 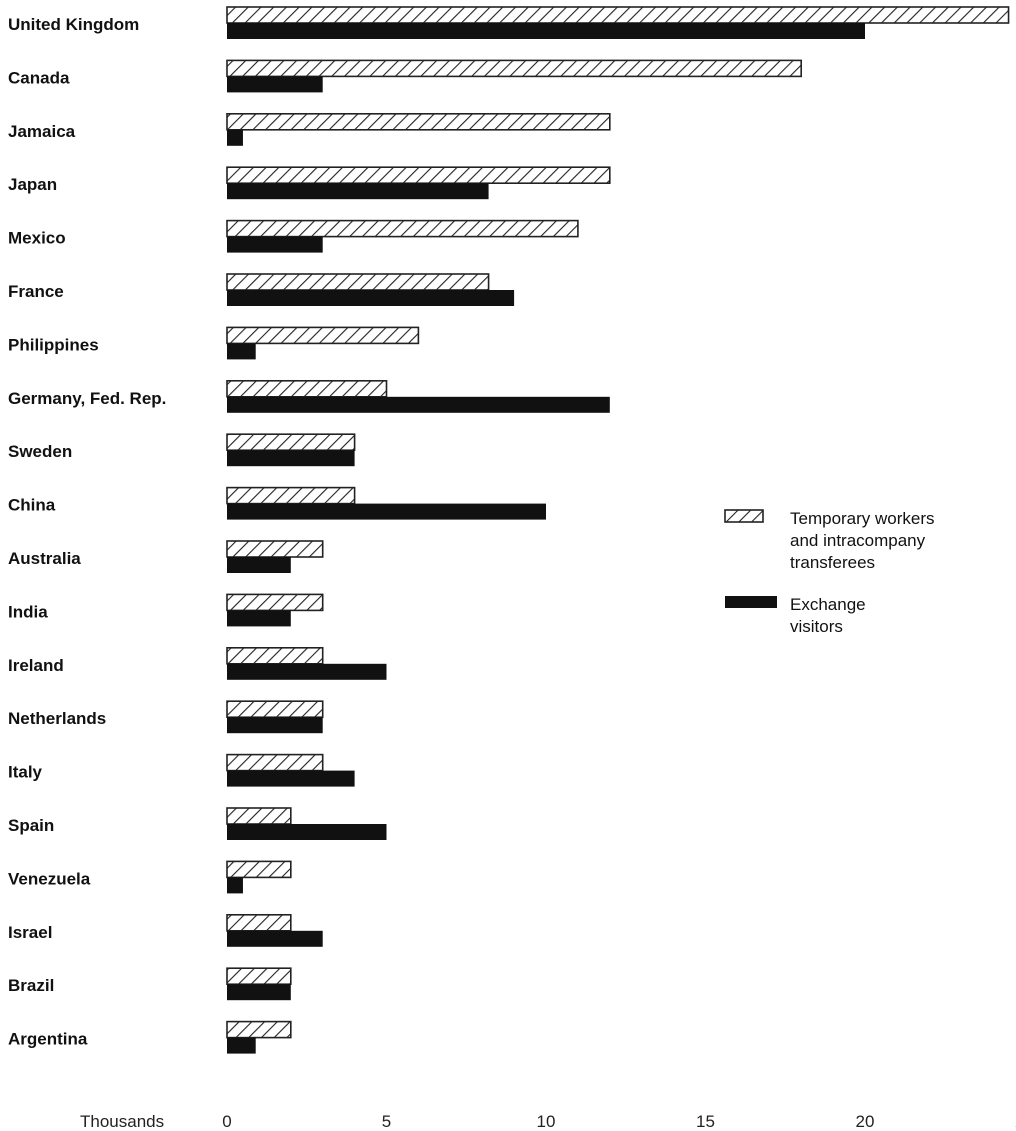 What do you see at coordinates (53, 344) in the screenshot?
I see `category-label: Philippines` at bounding box center [53, 344].